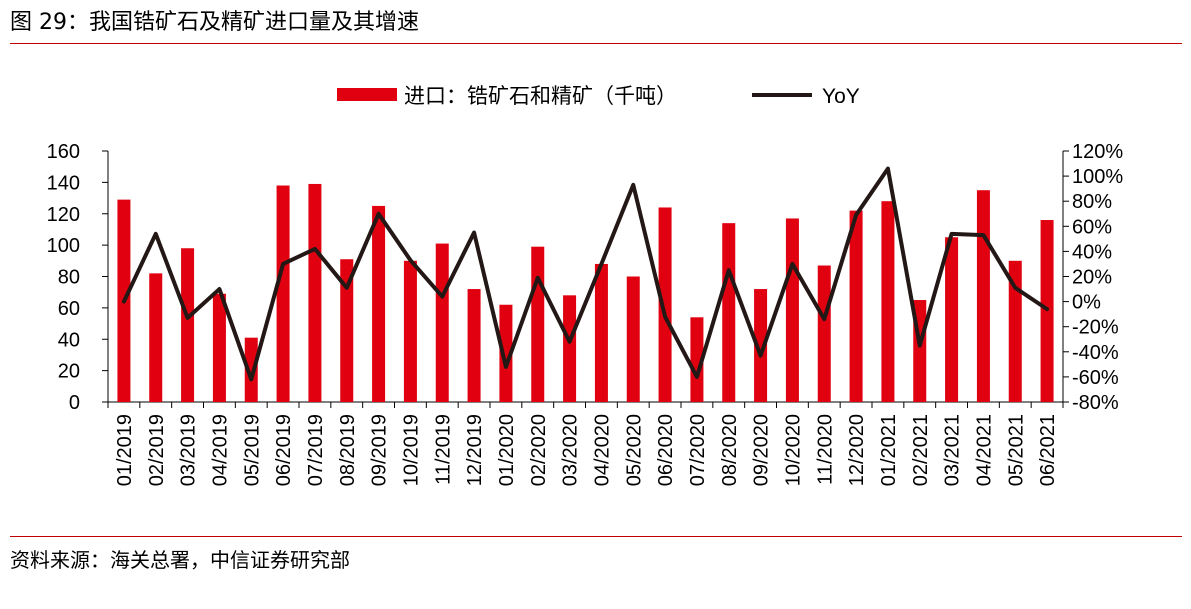 The width and height of the screenshot is (1191, 609). Describe the element at coordinates (1097, 177) in the screenshot. I see `right-tick-label: 100%` at that location.